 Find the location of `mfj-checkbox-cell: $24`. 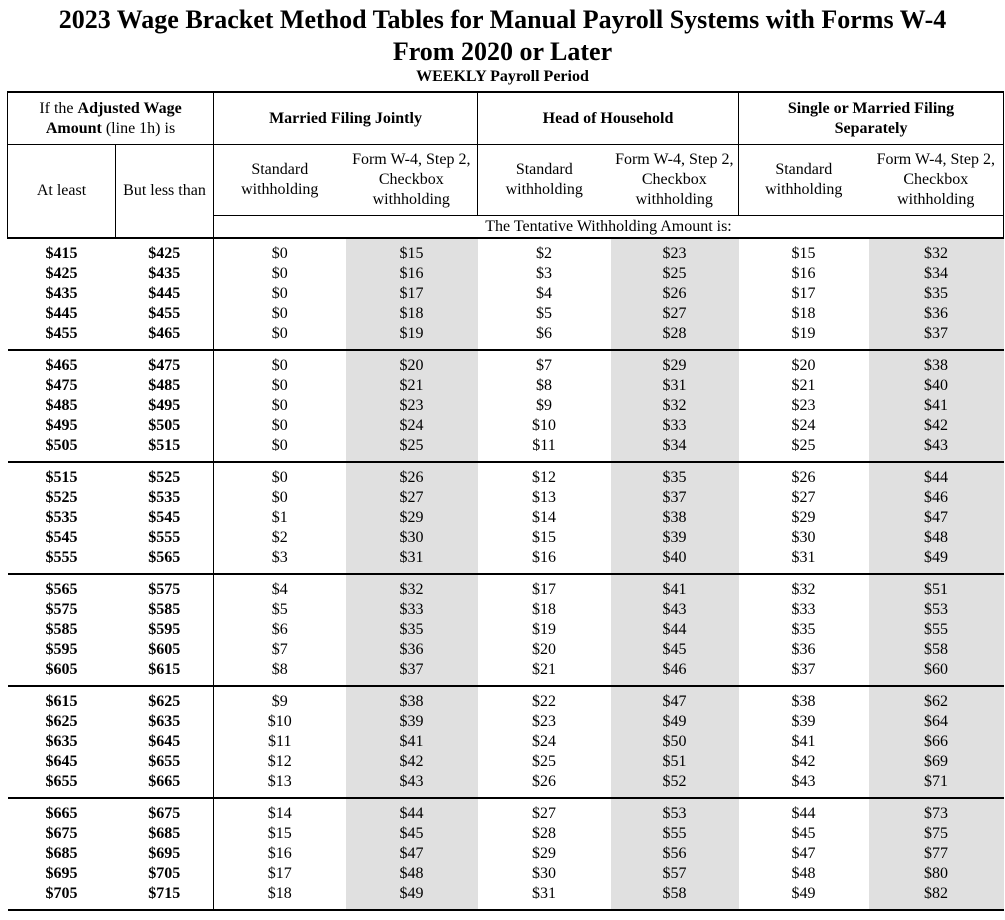

mfj-checkbox-cell: $24 is located at coordinates (411, 426).